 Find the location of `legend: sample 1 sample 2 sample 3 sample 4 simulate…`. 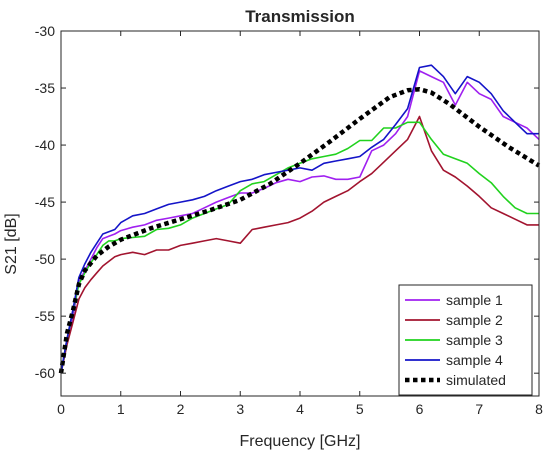

legend: sample 1 sample 2 sample 3 sample 4 simulate… is located at coordinates (465, 340).